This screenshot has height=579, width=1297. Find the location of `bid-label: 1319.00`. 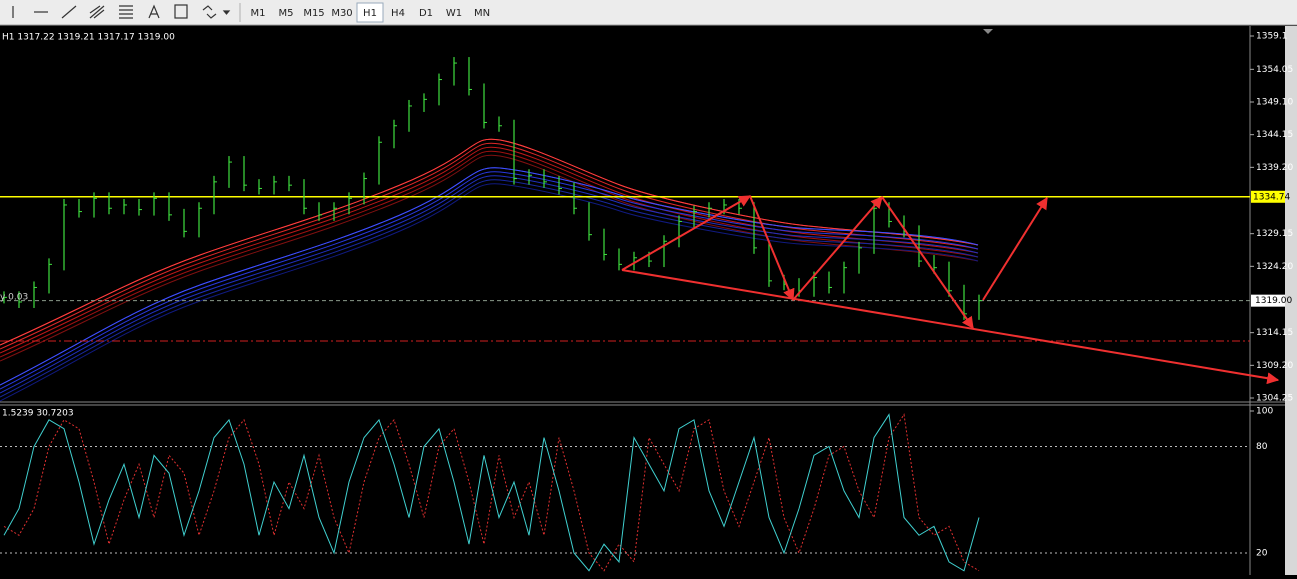

bid-label: 1319.00 is located at coordinates (1273, 301).